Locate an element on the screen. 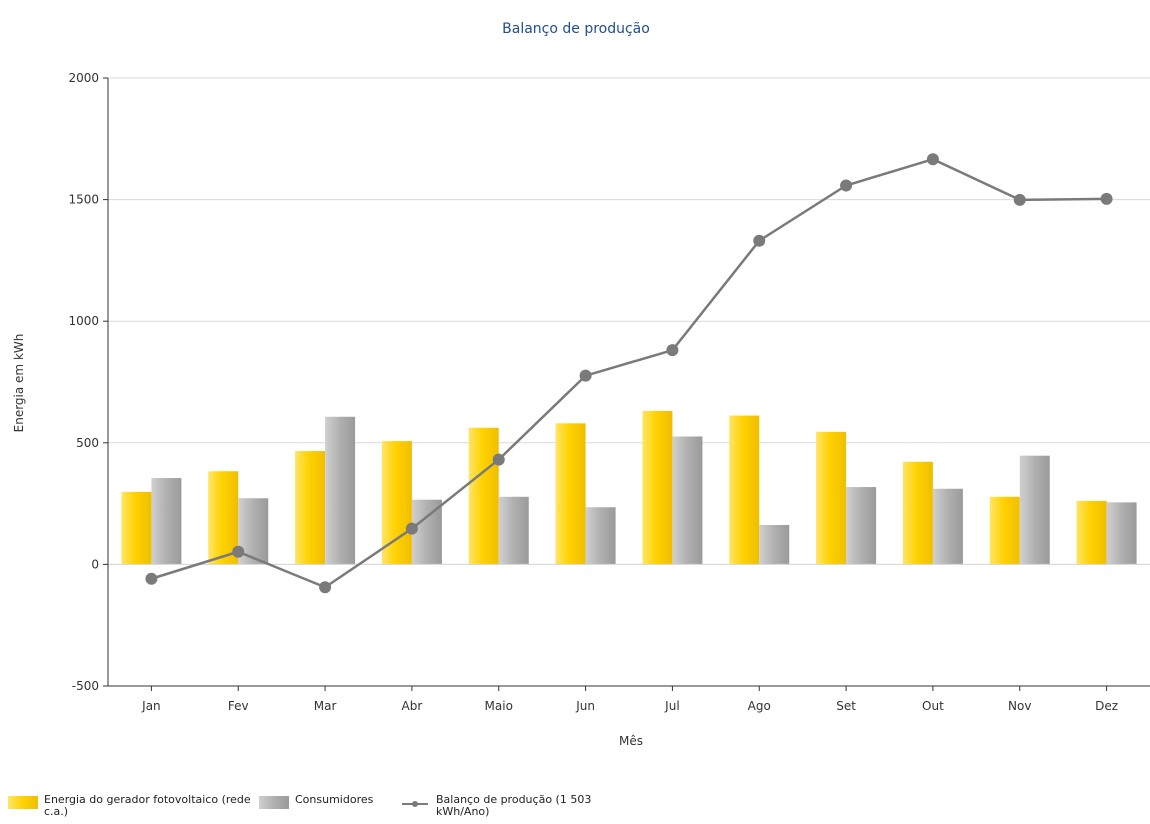 The height and width of the screenshot is (824, 1150). x-tick-label: Jun is located at coordinates (585, 706).